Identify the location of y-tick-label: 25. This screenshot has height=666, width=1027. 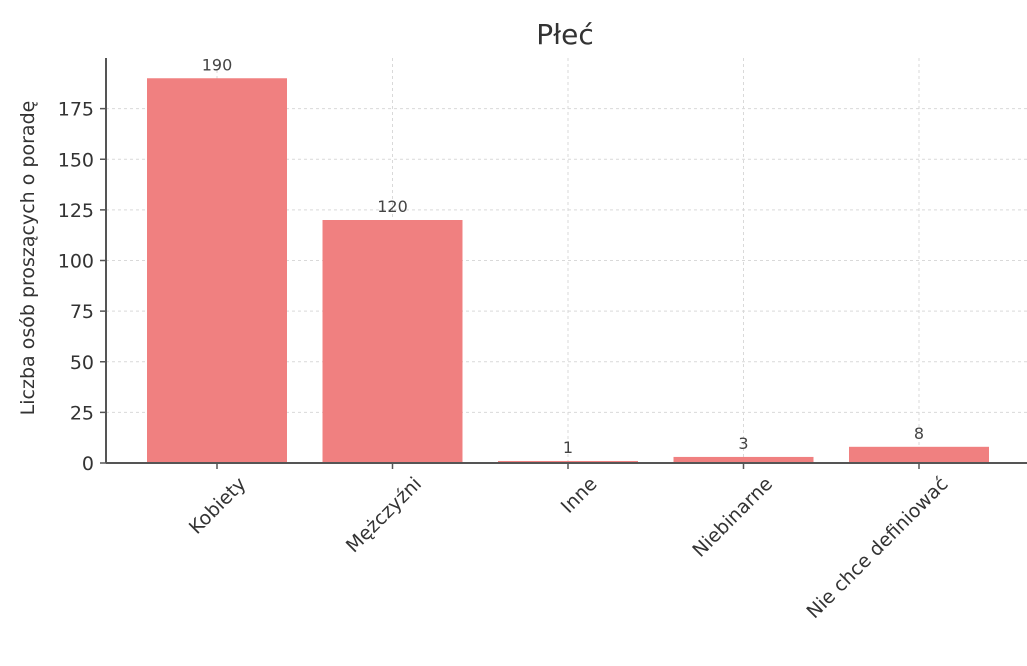
(82, 413).